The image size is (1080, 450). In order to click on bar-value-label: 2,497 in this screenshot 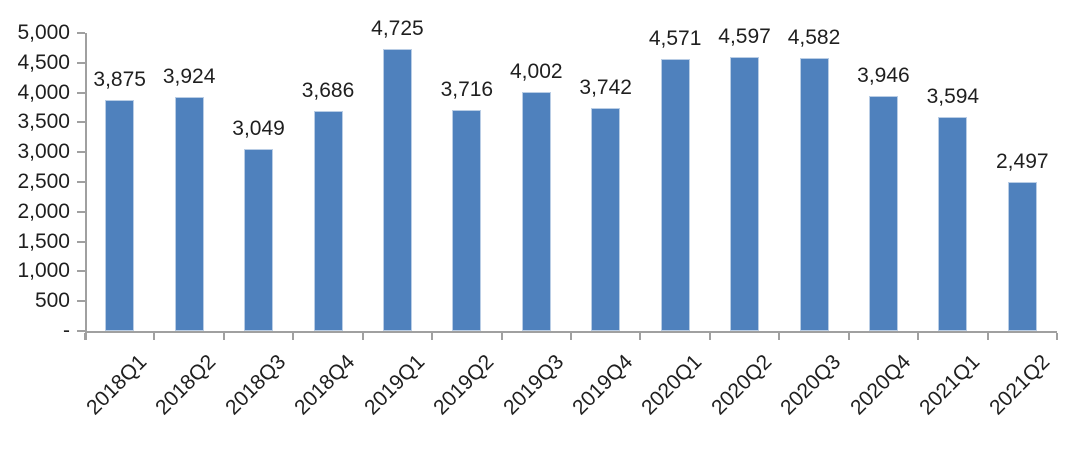, I will do `click(1022, 161)`.